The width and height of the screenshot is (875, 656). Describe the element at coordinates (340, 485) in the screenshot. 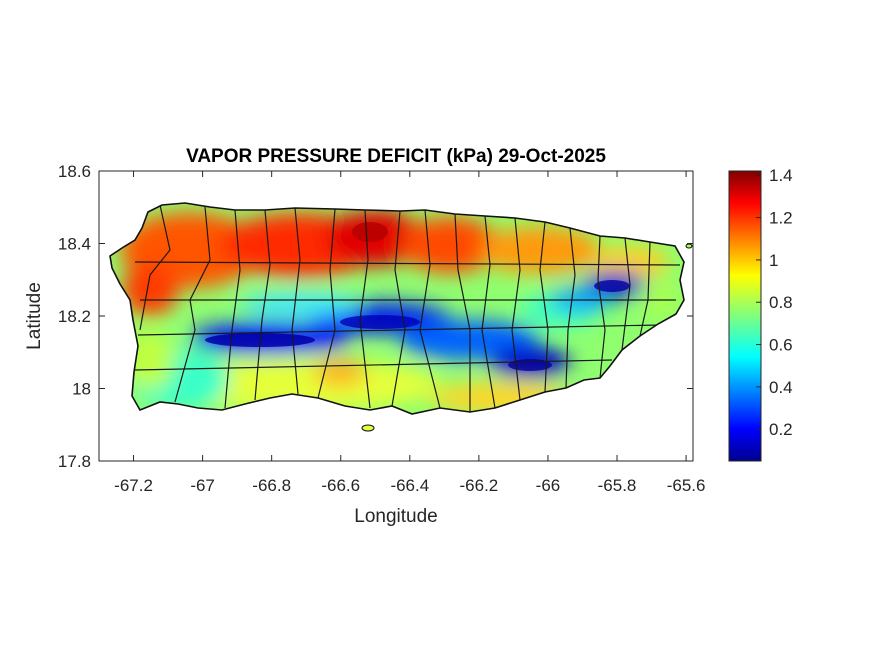

I see `x-tick-label: -66.6` at that location.